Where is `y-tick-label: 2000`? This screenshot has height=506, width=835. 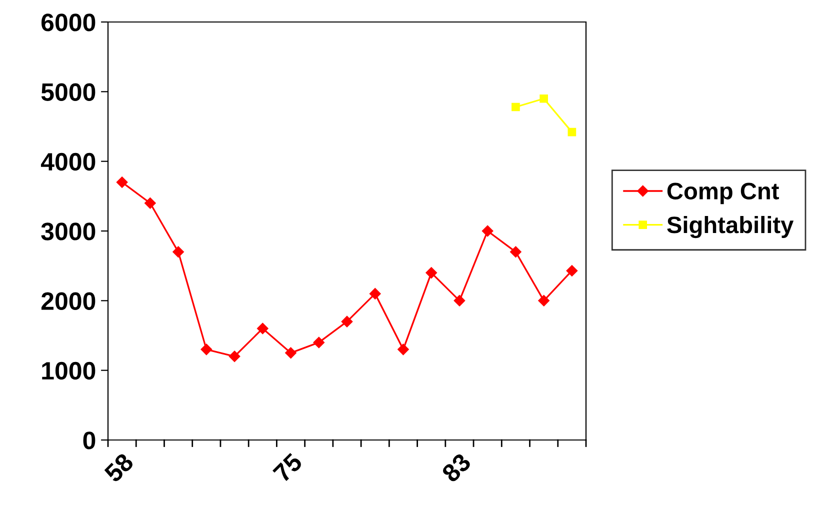
y-tick-label: 2000 is located at coordinates (68, 301).